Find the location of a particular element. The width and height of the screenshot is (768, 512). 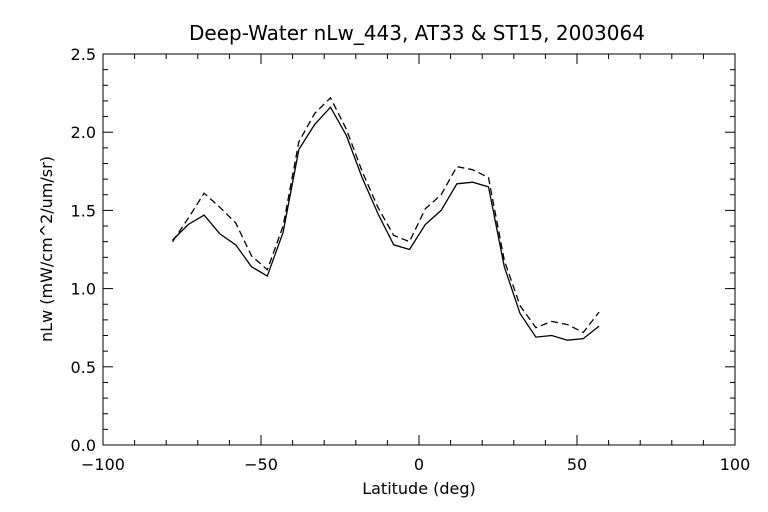

y-tick-label: 1.5 is located at coordinates (83, 210).